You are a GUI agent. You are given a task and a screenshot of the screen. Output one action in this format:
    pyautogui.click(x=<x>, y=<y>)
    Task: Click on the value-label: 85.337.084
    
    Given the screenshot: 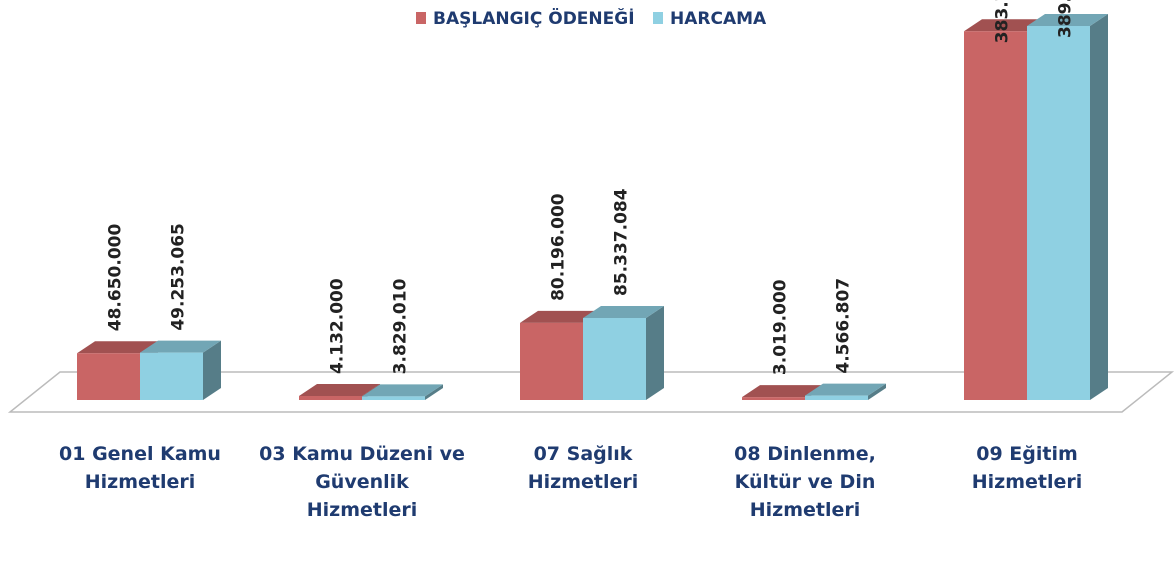 What is the action you would take?
    pyautogui.click(x=622, y=242)
    